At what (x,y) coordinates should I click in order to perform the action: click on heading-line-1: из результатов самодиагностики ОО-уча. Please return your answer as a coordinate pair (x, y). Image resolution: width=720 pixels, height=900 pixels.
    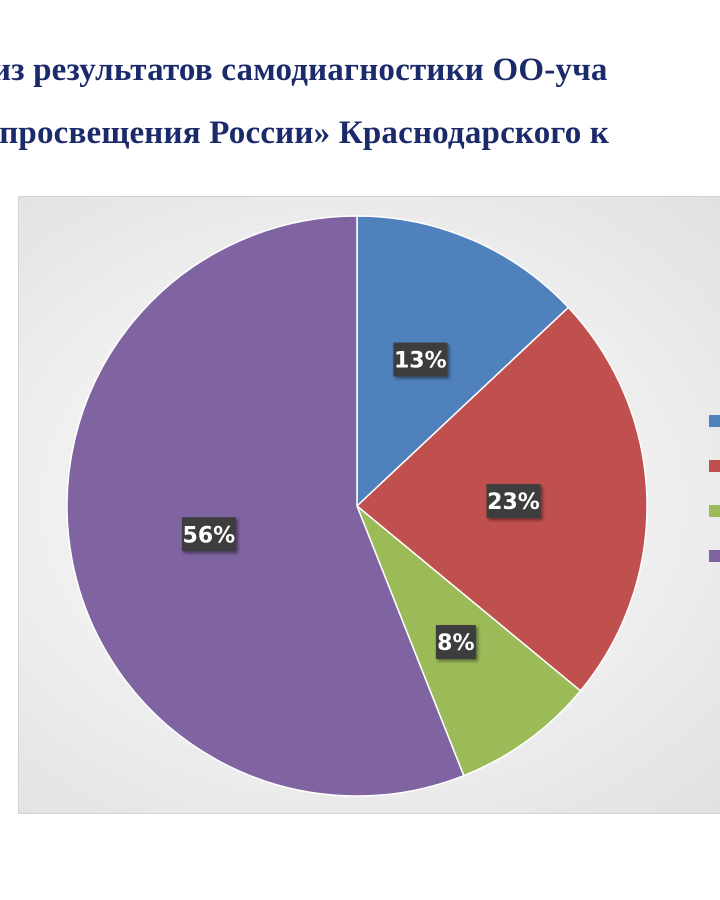
    Looking at the image, I should click on (304, 70).